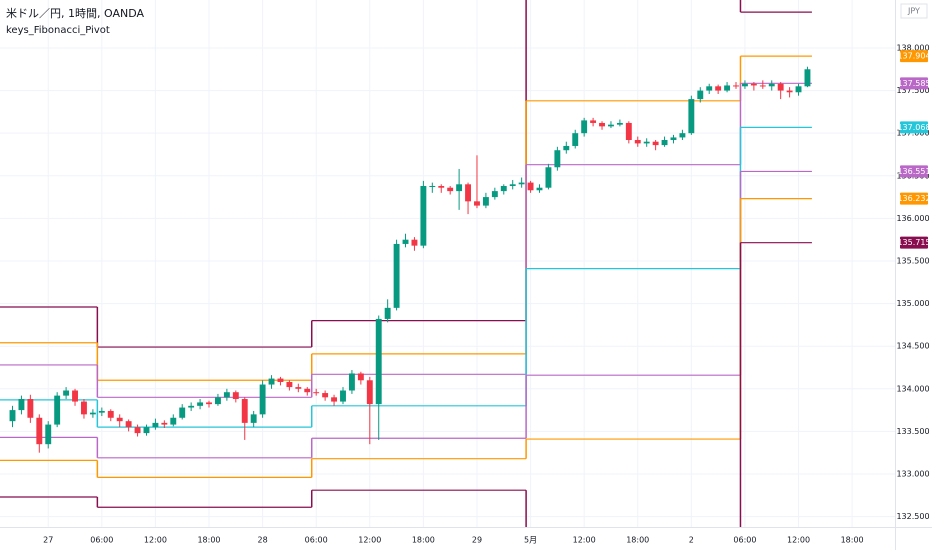  I want to click on y-tick-label: 135.500, so click(912, 260).